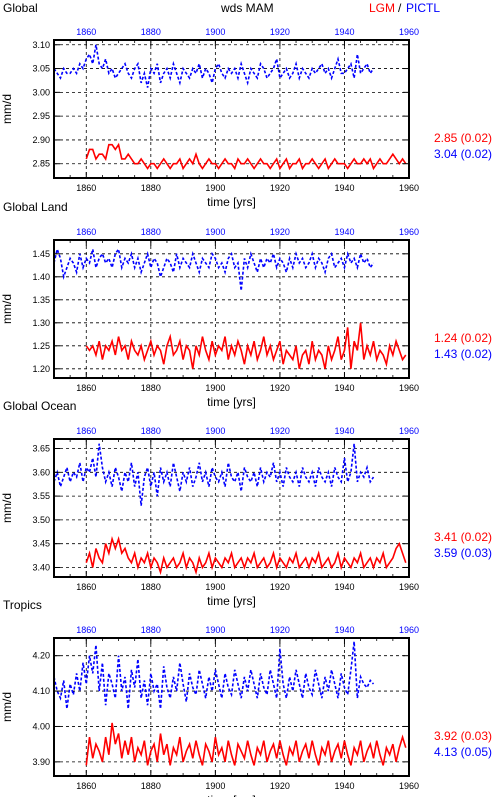 The image size is (497, 797). Describe the element at coordinates (41, 140) in the screenshot. I see `y-tick-label: 2.90` at that location.